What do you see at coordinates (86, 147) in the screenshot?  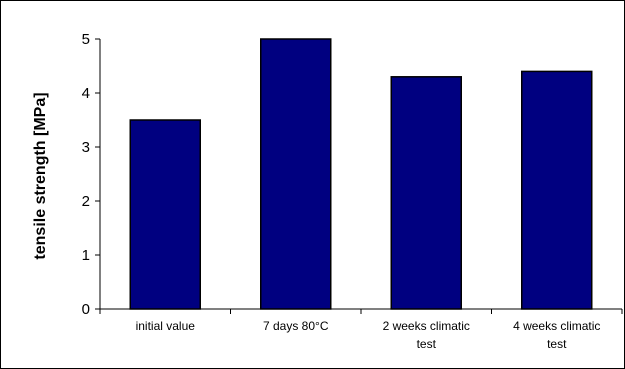 I see `y-tick-label: 3` at bounding box center [86, 147].